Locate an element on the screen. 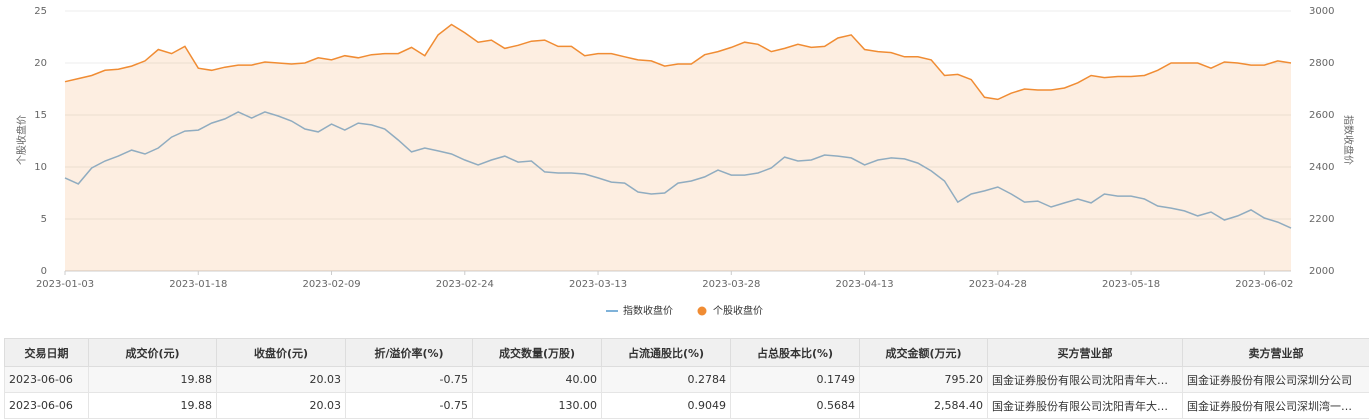  y2-tick-label: 2800 is located at coordinates (1321, 63).